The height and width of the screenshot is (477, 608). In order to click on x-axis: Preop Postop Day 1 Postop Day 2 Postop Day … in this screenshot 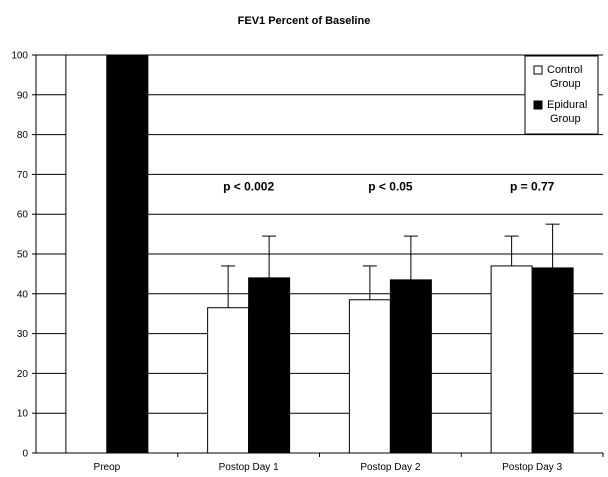, I will do `click(320, 462)`.